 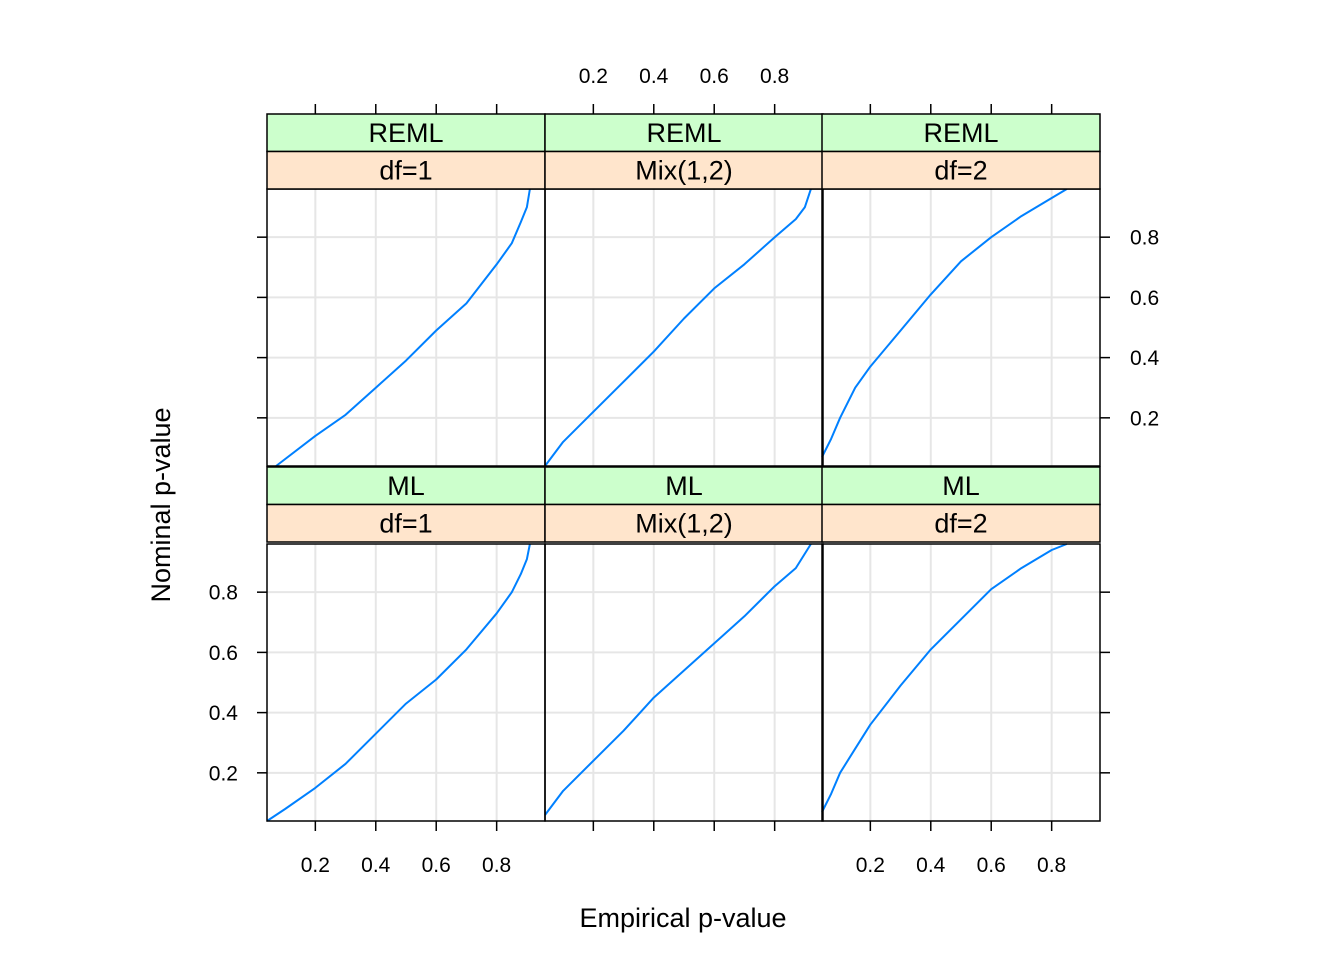 I want to click on y-axis-title: Nominal p-value, so click(x=161, y=504).